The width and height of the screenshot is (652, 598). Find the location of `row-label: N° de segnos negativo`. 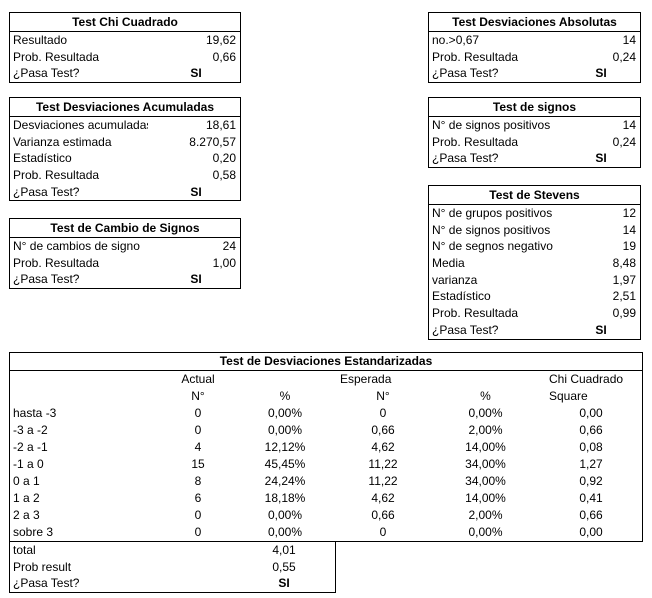

row-label: N° de segnos negativo is located at coordinates (492, 246).